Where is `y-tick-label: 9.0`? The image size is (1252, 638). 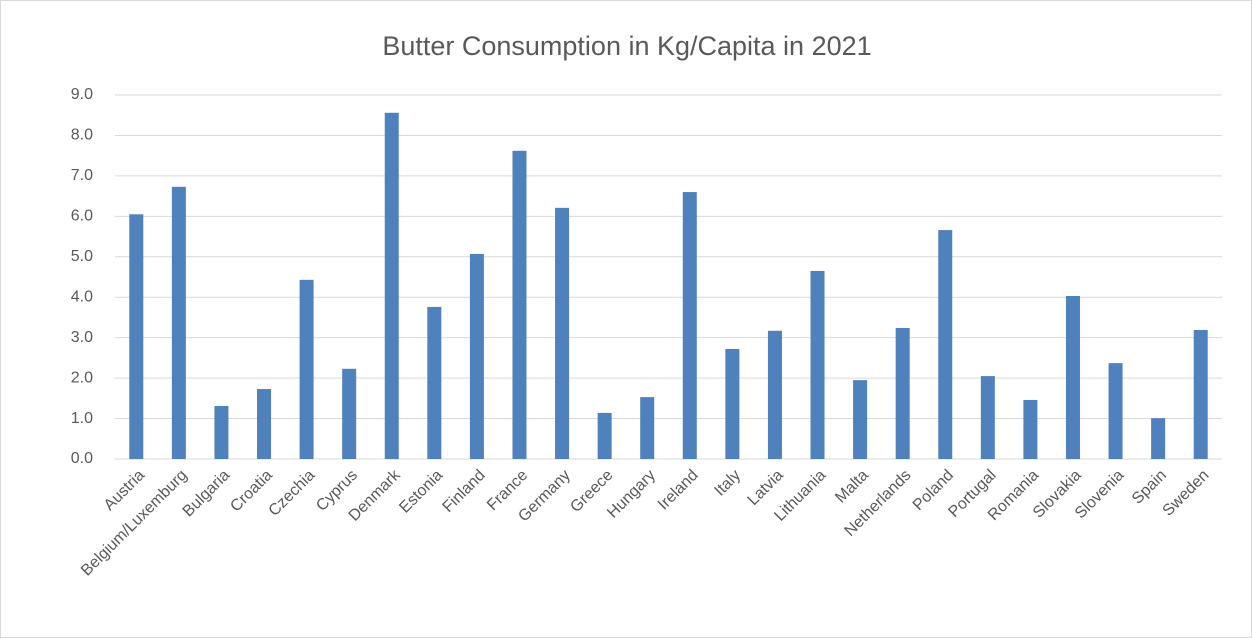
y-tick-label: 9.0 is located at coordinates (82, 94).